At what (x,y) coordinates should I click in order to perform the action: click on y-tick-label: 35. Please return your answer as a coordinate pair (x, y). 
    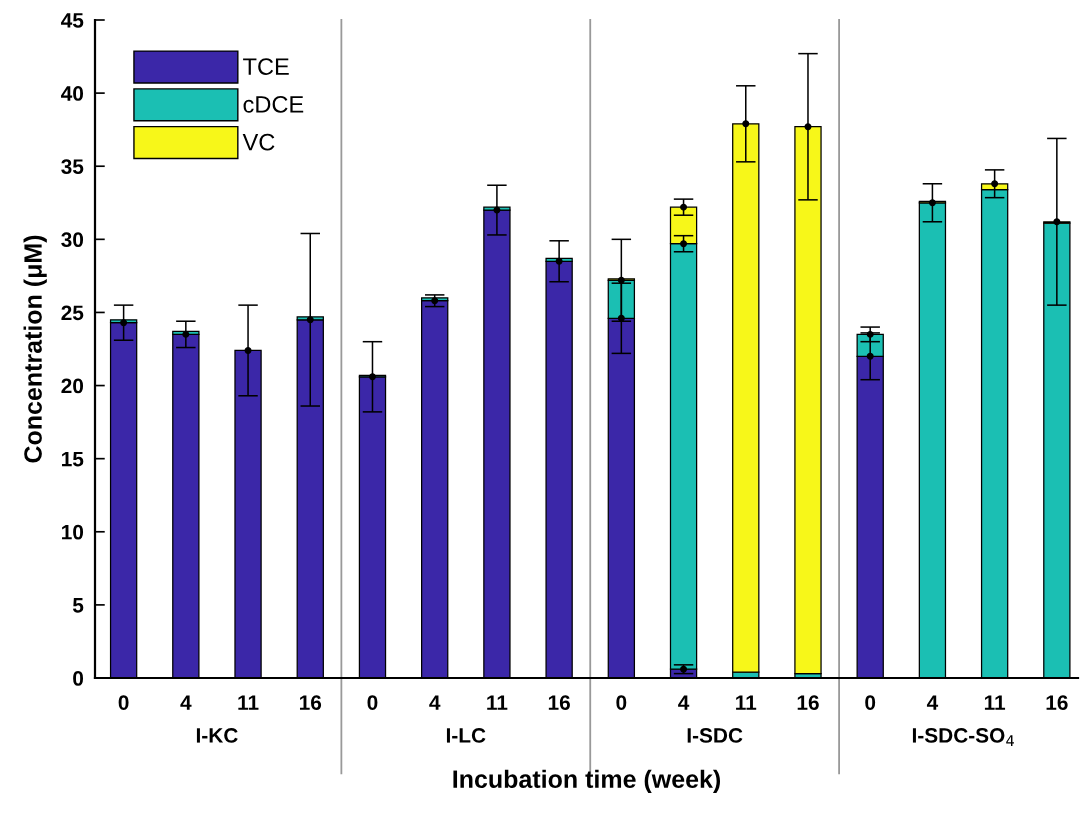
    Looking at the image, I should click on (72, 167).